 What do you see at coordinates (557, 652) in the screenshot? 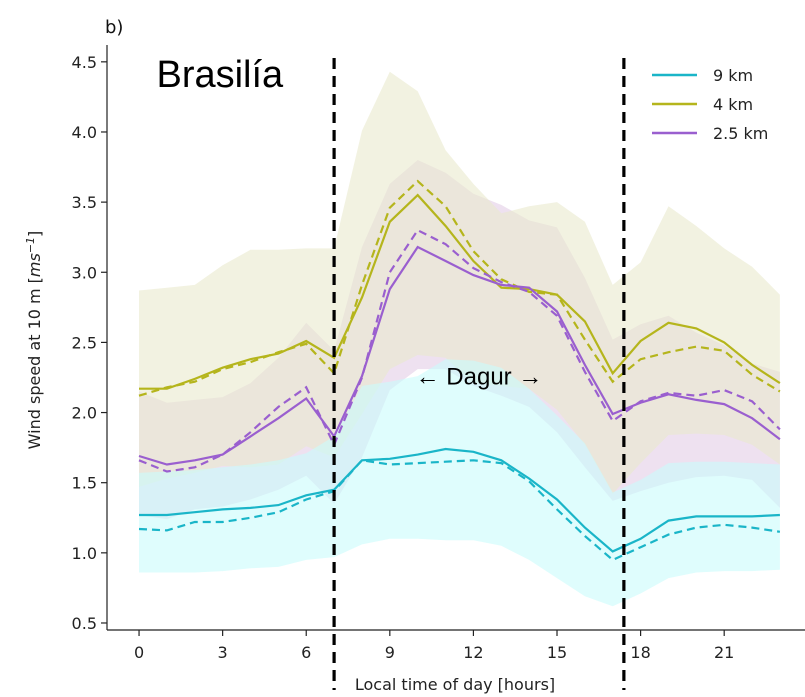
I see `x-tick-label: 15` at bounding box center [557, 652].